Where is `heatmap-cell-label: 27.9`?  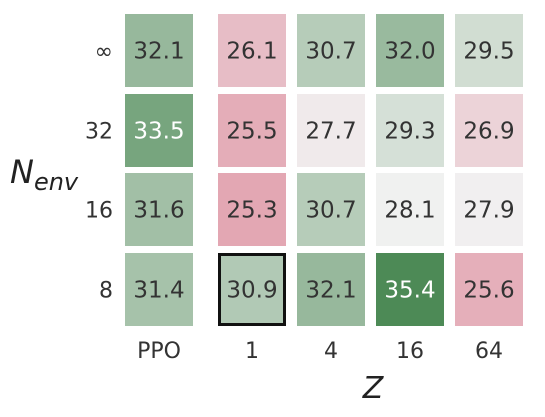
heatmap-cell-label: 27.9 is located at coordinates (488, 211).